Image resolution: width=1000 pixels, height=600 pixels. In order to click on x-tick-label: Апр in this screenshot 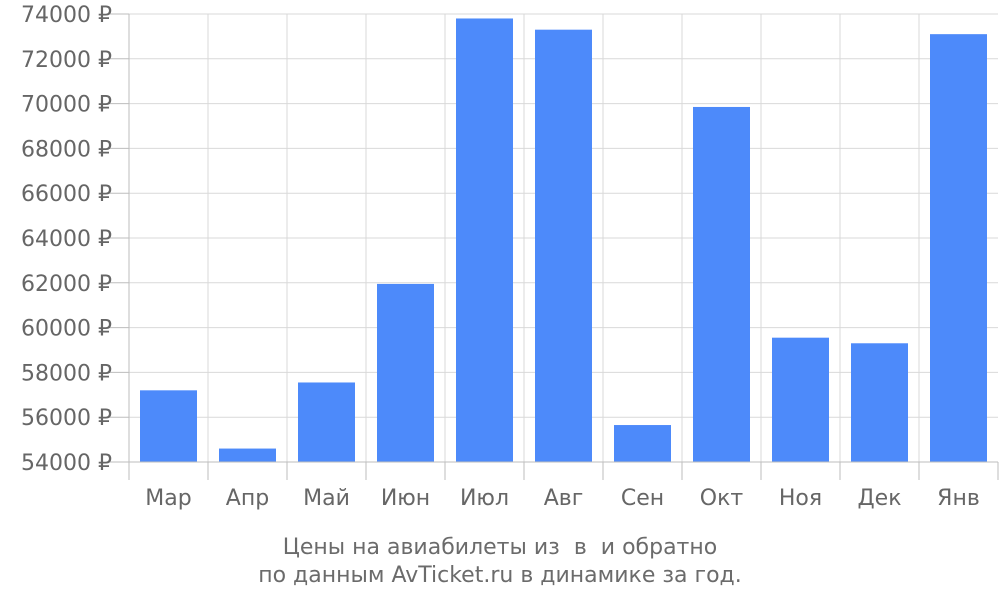, I will do `click(247, 498)`.